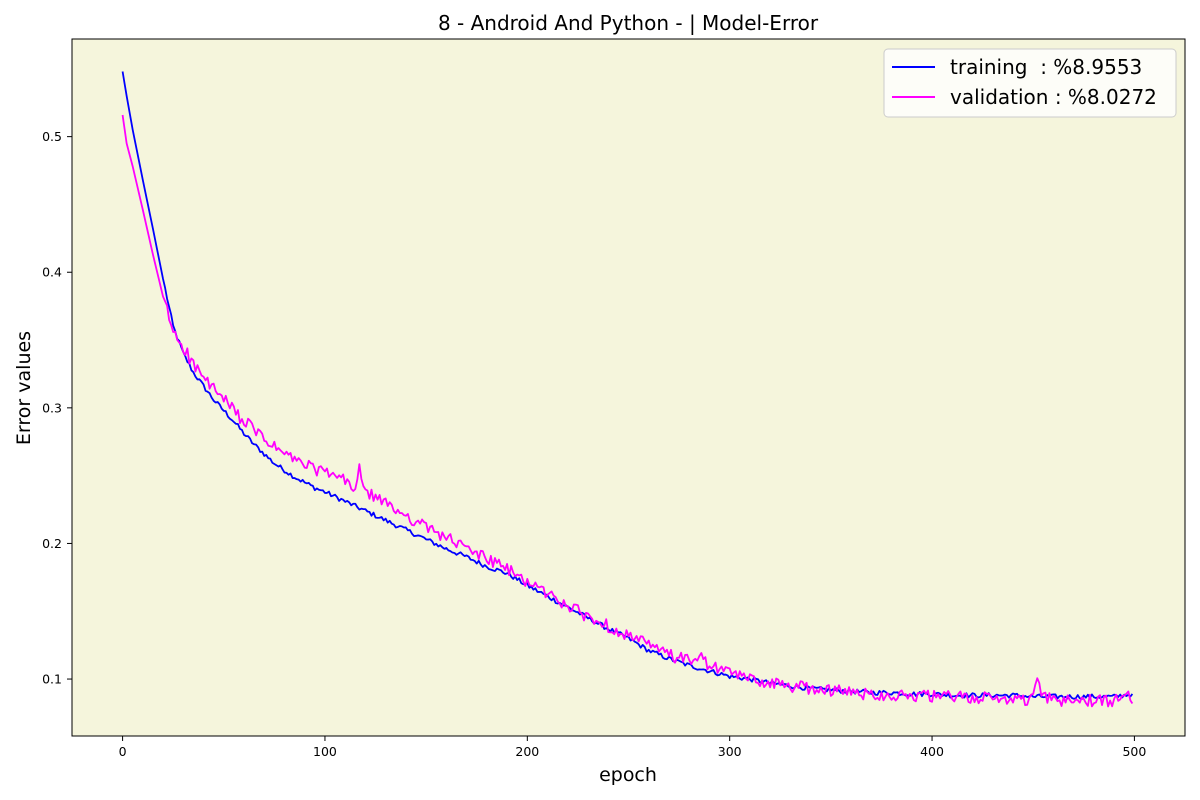 The width and height of the screenshot is (1200, 800). What do you see at coordinates (628, 23) in the screenshot?
I see `chart-title: 8 - Android And Python - | Model-Error` at bounding box center [628, 23].